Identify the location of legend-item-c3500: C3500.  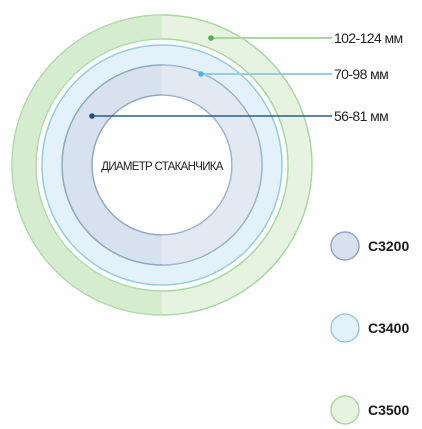
(369, 410).